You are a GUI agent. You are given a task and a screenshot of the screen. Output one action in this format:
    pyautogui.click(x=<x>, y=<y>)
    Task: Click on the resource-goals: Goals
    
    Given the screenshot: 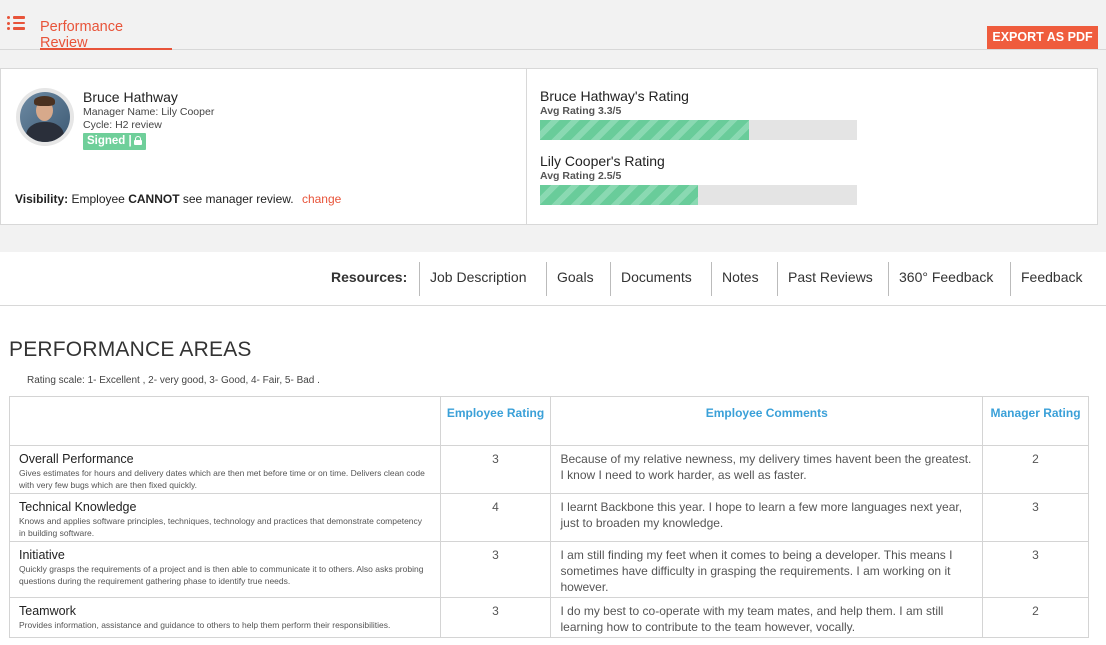 What is the action you would take?
    pyautogui.click(x=578, y=279)
    